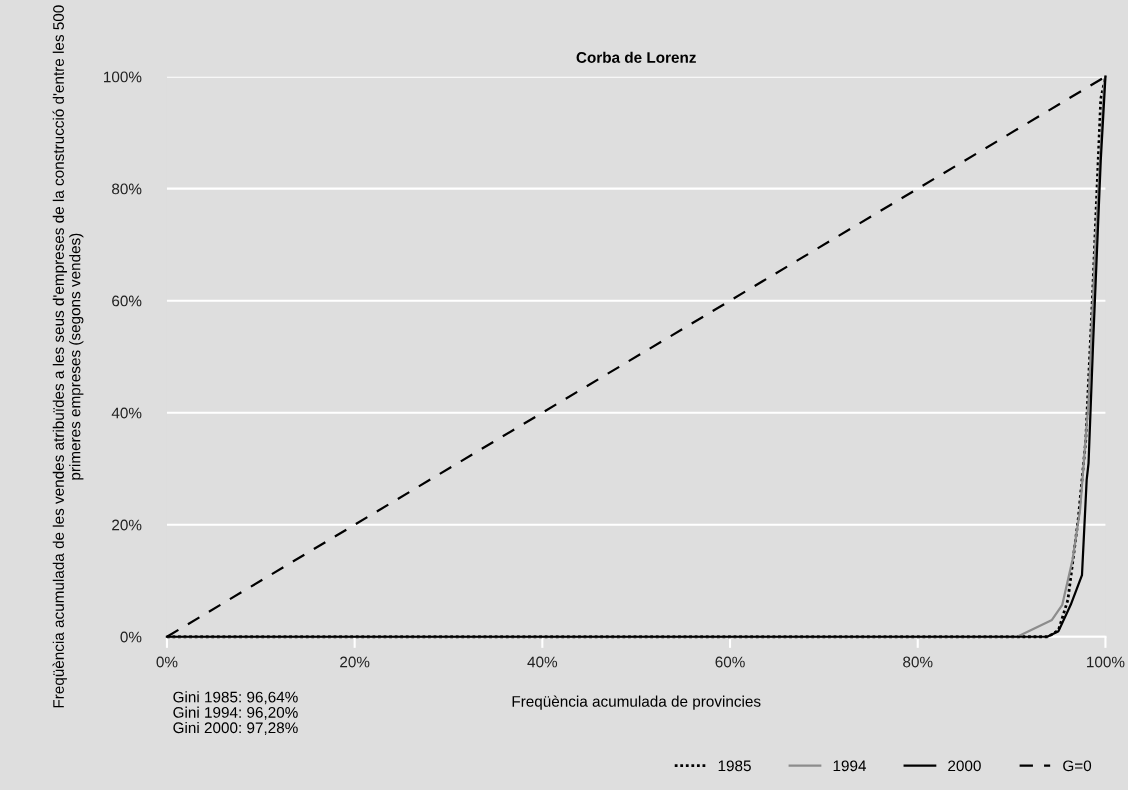 The height and width of the screenshot is (790, 1128). What do you see at coordinates (235, 713) in the screenshot?
I see `text: Gini 1985: 96,64% Gini 1994: 96,20% Gini 2000: 97,28%` at bounding box center [235, 713].